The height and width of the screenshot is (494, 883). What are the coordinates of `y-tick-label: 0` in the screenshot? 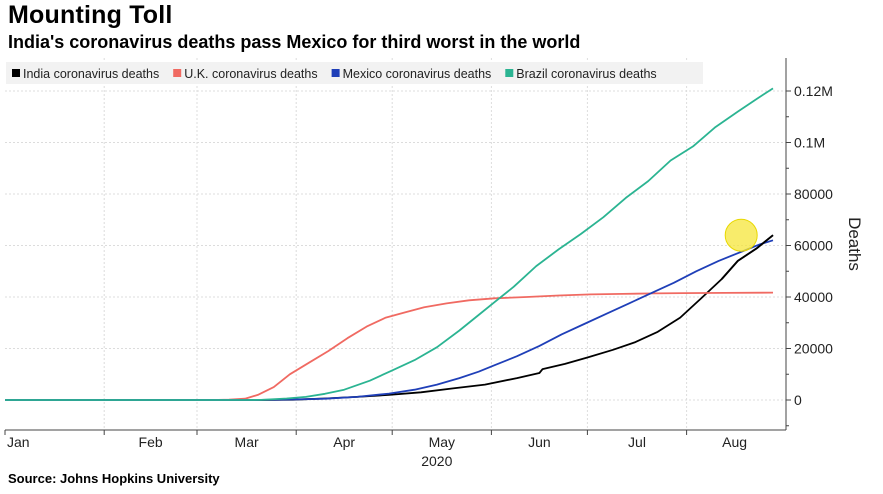 It's located at (798, 400).